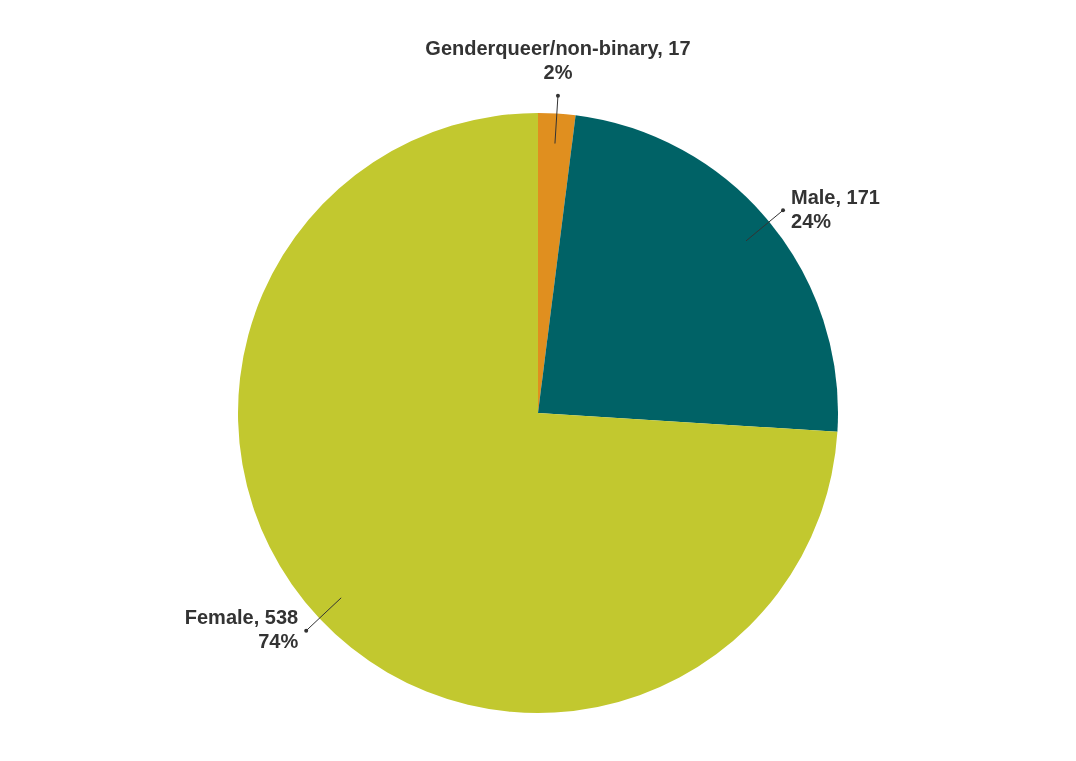 The image size is (1076, 761). Describe the element at coordinates (241, 617) in the screenshot. I see `slice-label: Female, 538` at that location.